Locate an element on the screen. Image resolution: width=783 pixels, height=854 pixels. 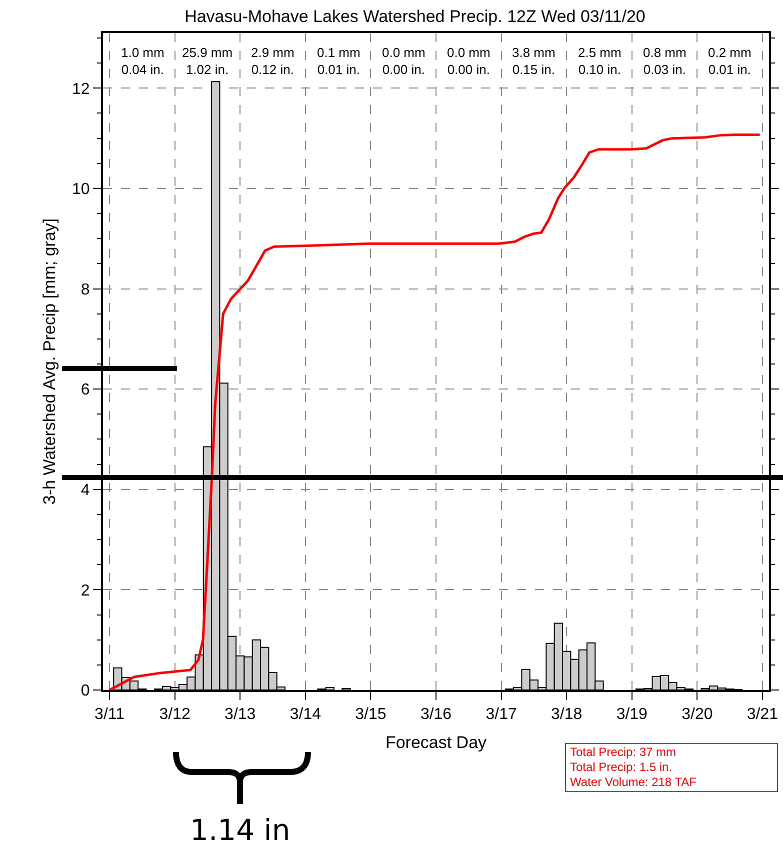
y-tick-label: 2 is located at coordinates (85, 591).